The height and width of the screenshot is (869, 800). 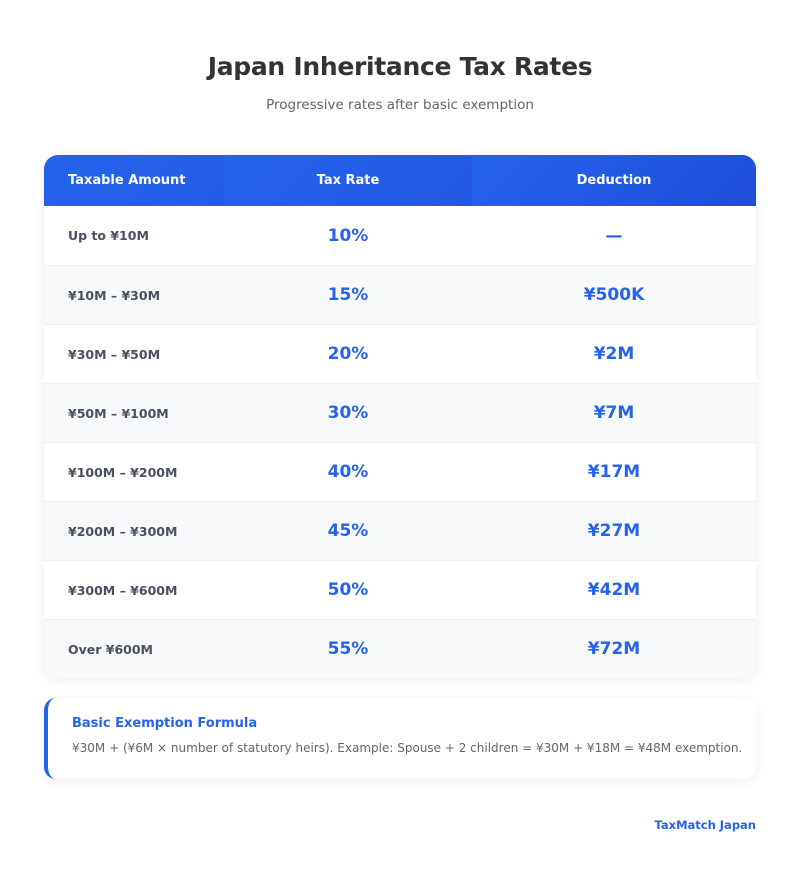 I want to click on table-row: ¥100M – ¥200M 40% ¥17M, so click(x=400, y=471).